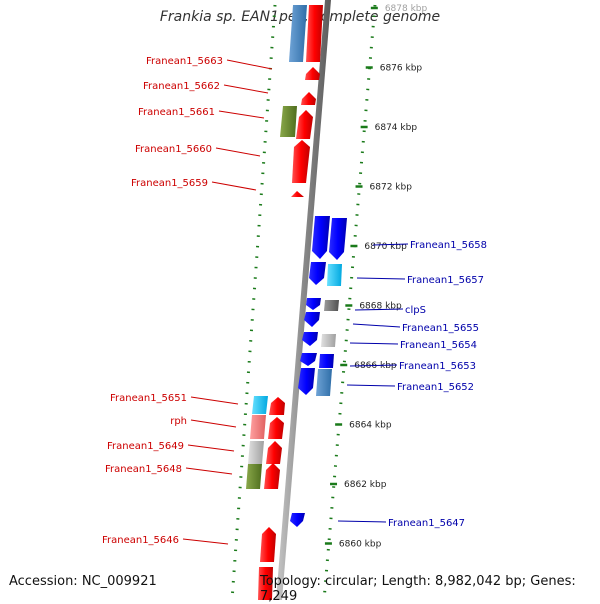  Describe the element at coordinates (360, 545) in the screenshot. I see `scale-tick-label: 6860 kbp` at that location.